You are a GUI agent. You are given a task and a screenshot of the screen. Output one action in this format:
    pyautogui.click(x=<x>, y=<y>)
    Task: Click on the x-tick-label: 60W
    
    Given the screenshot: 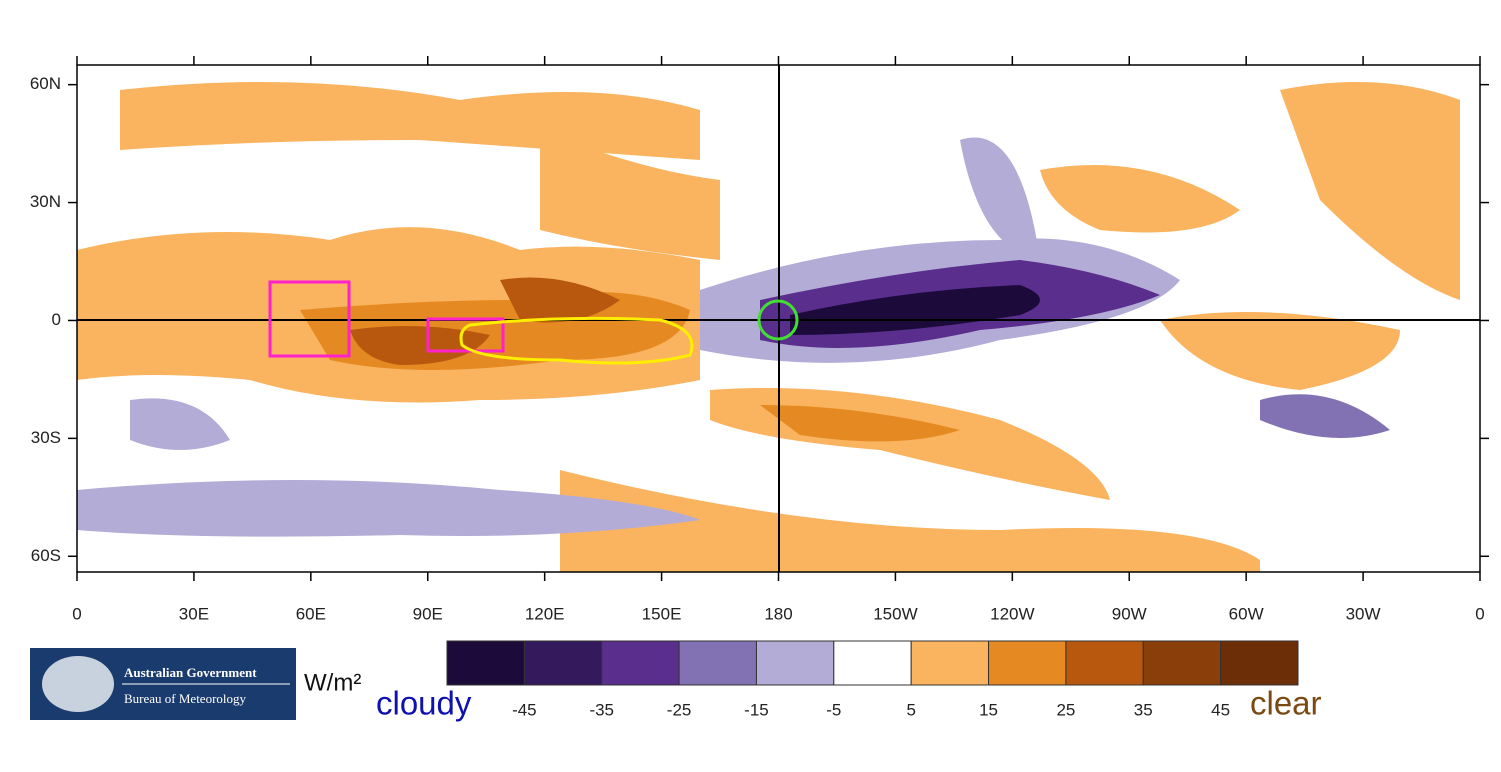 What is the action you would take?
    pyautogui.click(x=1246, y=613)
    